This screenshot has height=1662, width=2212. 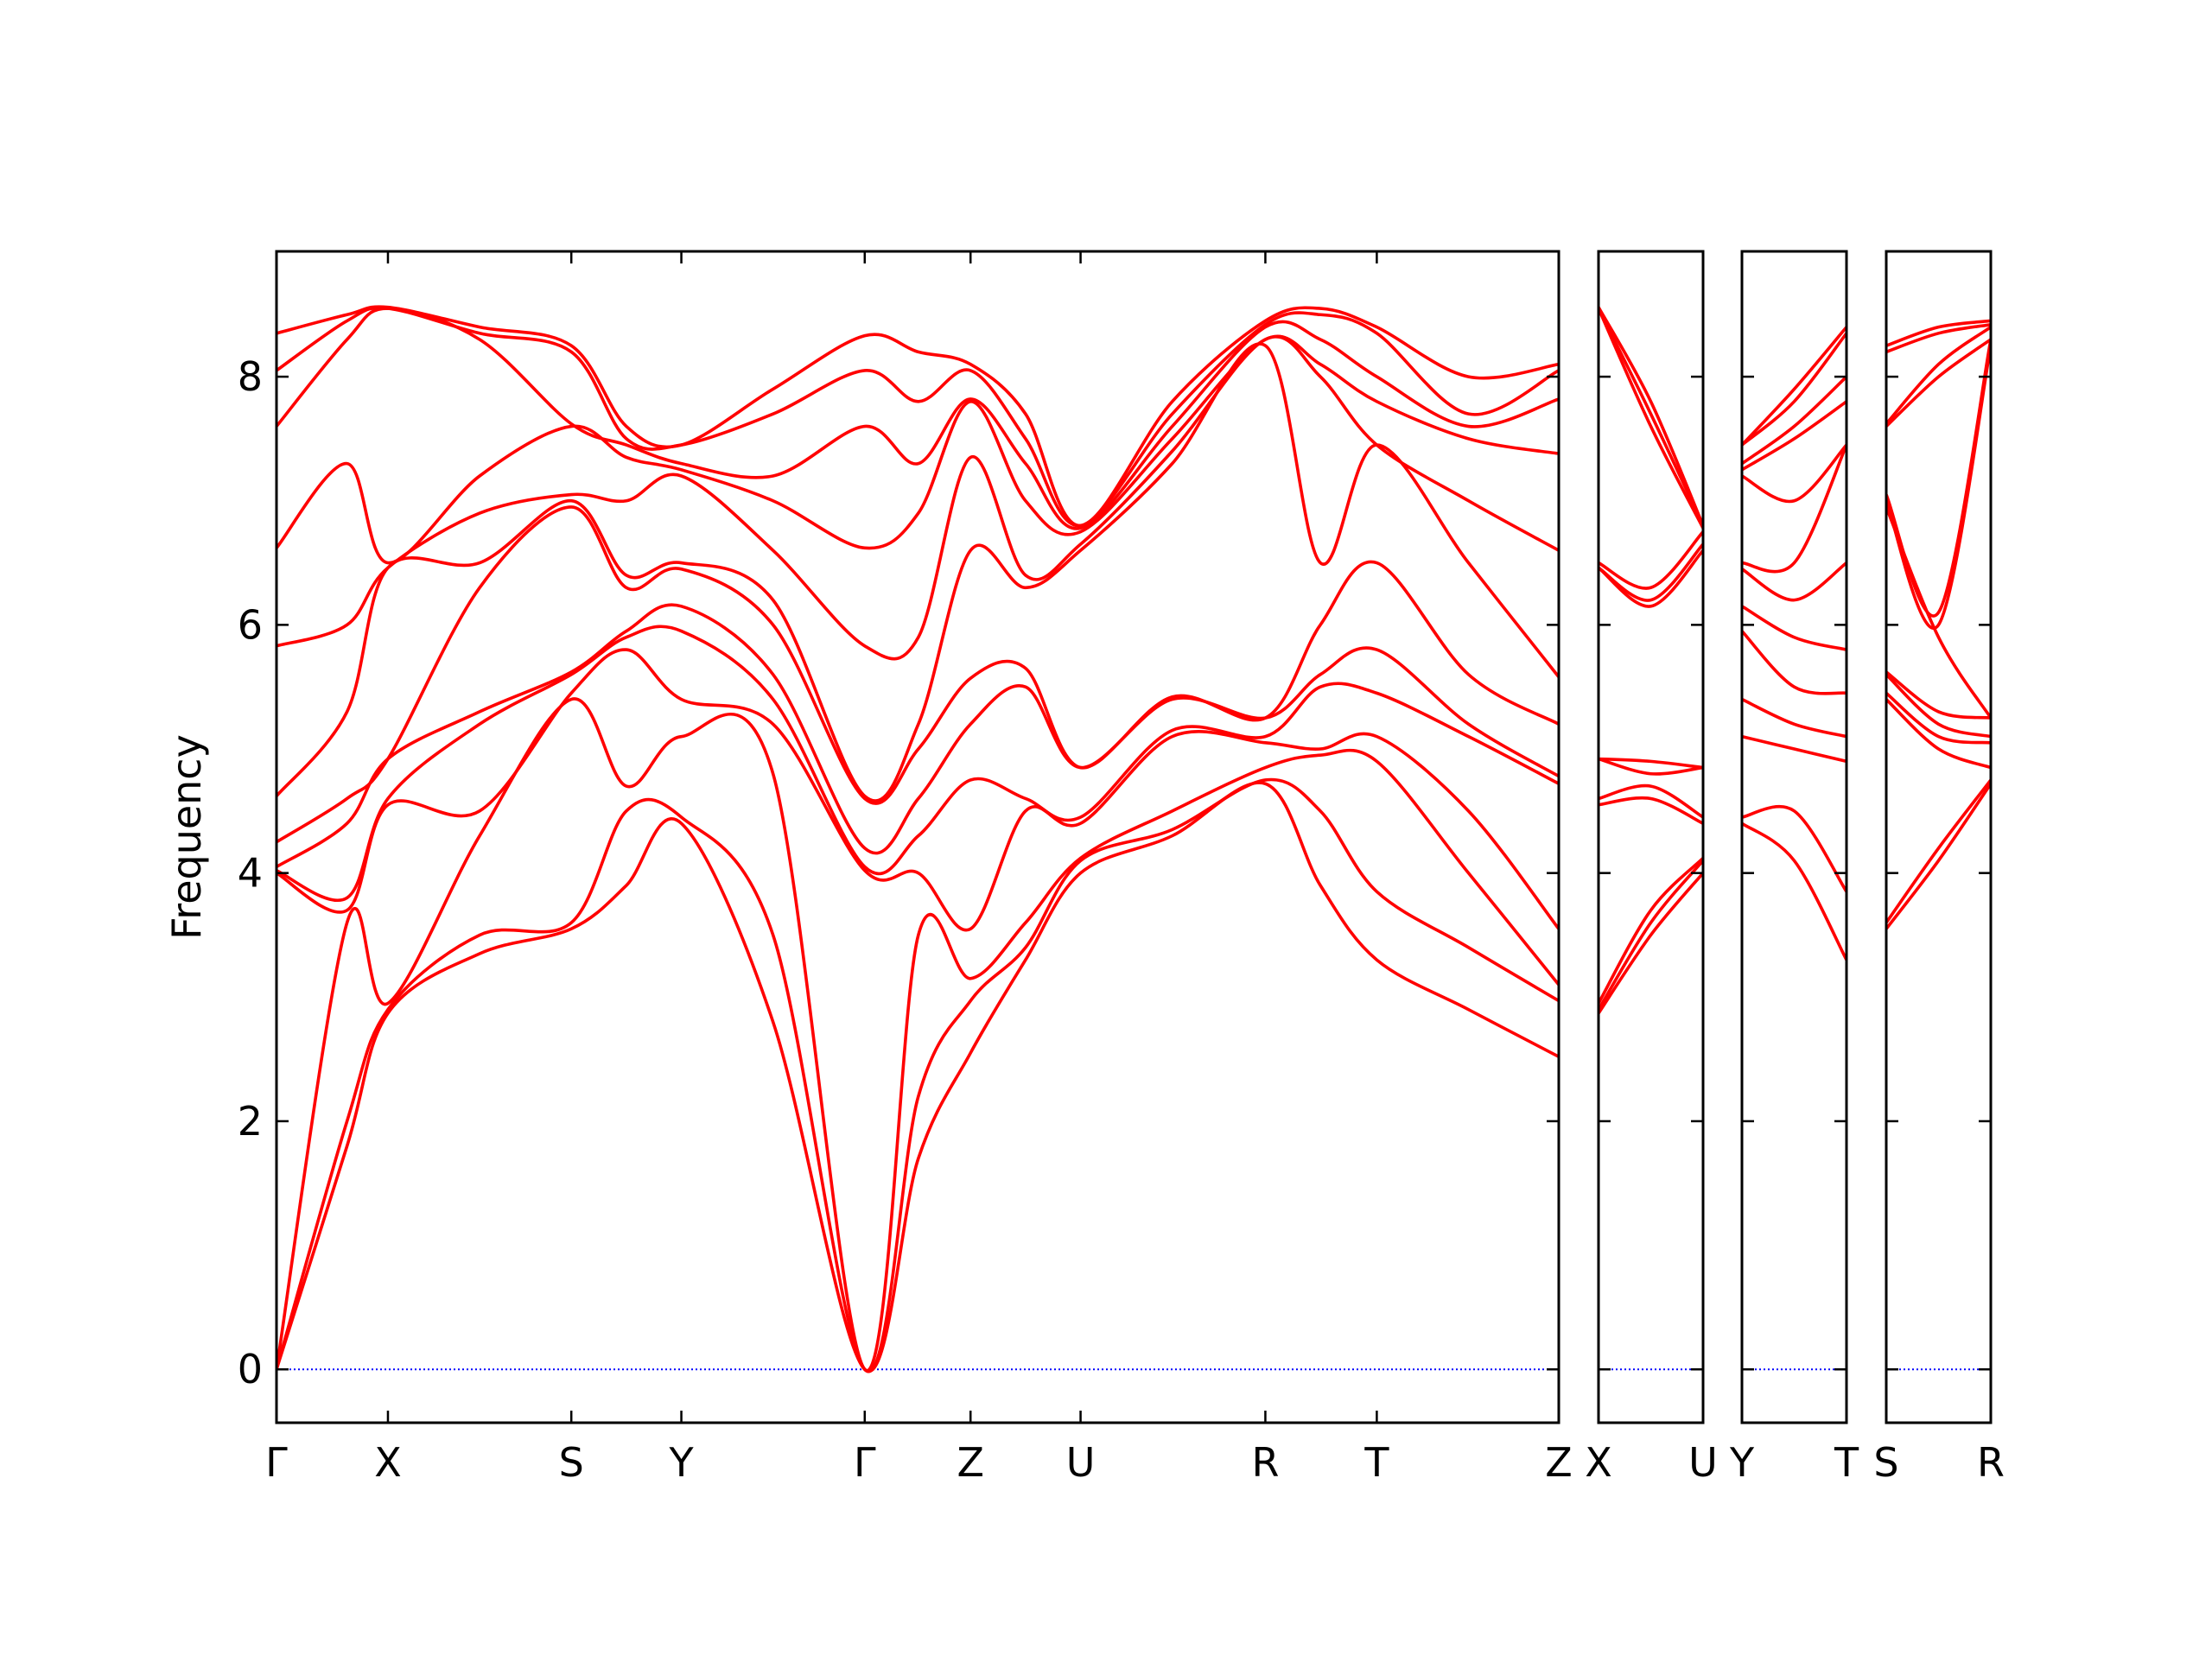 I want to click on y-tick-label: 0, so click(x=250, y=1369).